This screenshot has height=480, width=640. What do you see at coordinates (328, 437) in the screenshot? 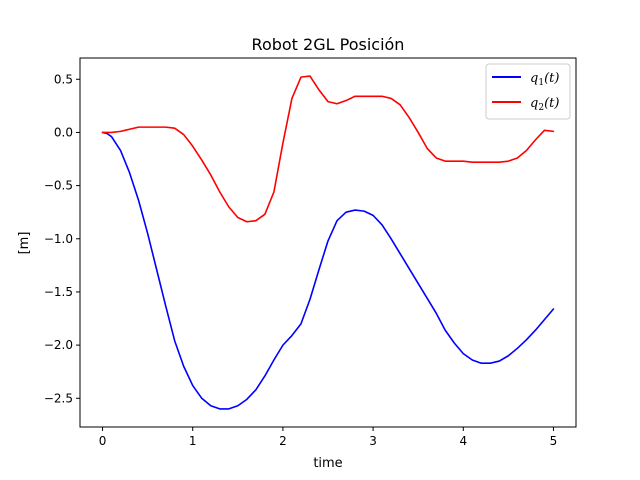
I see `x-axis: 0 1 2 3 4 5` at bounding box center [328, 437].